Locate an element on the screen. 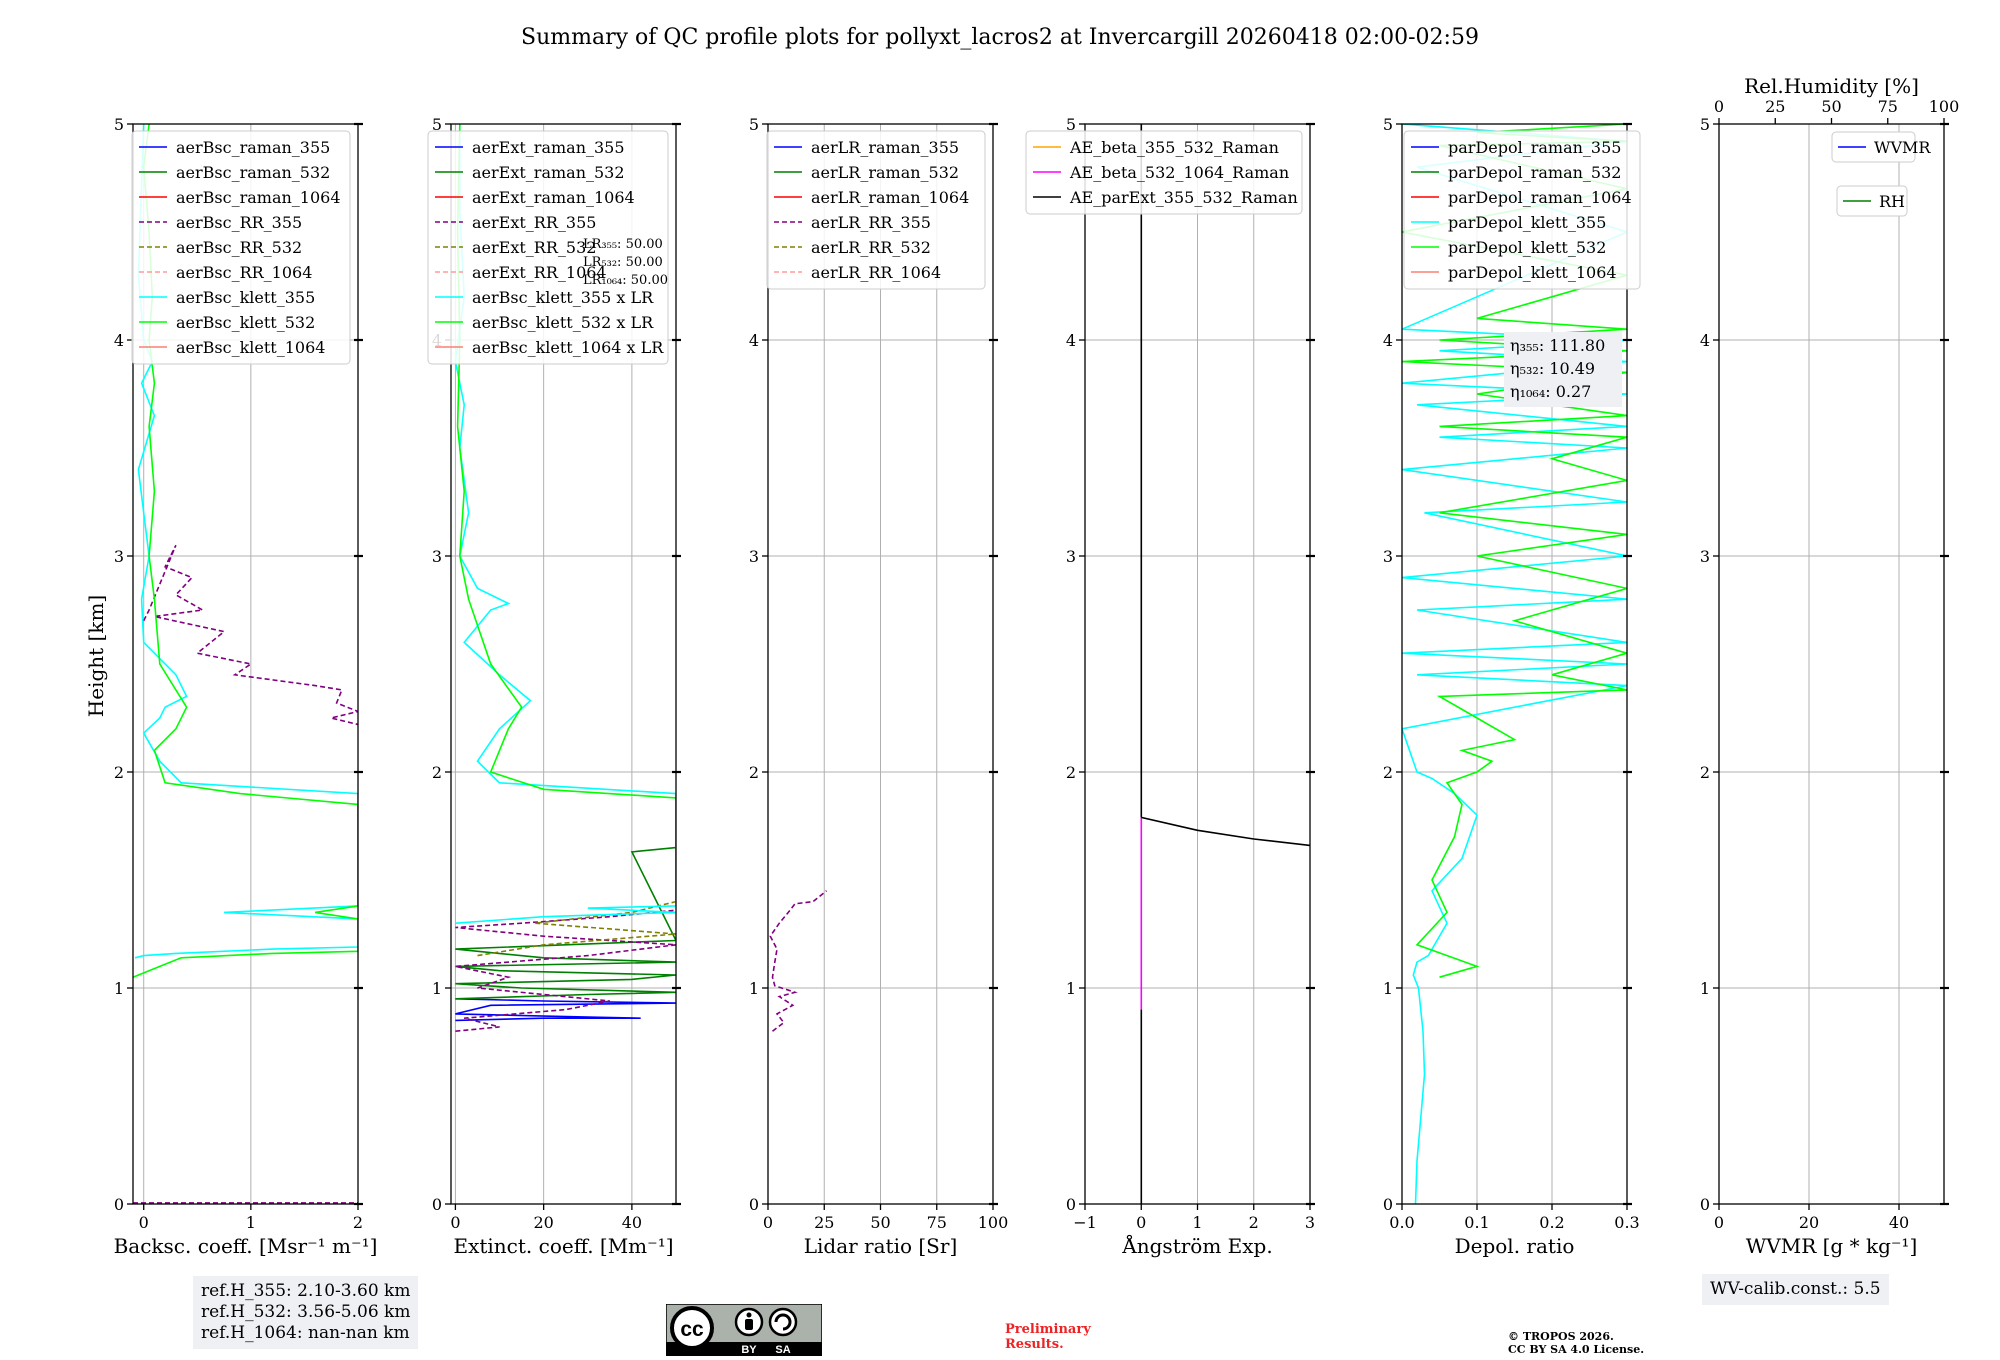 The width and height of the screenshot is (2000, 1360). by-text: BY is located at coordinates (749, 1350).